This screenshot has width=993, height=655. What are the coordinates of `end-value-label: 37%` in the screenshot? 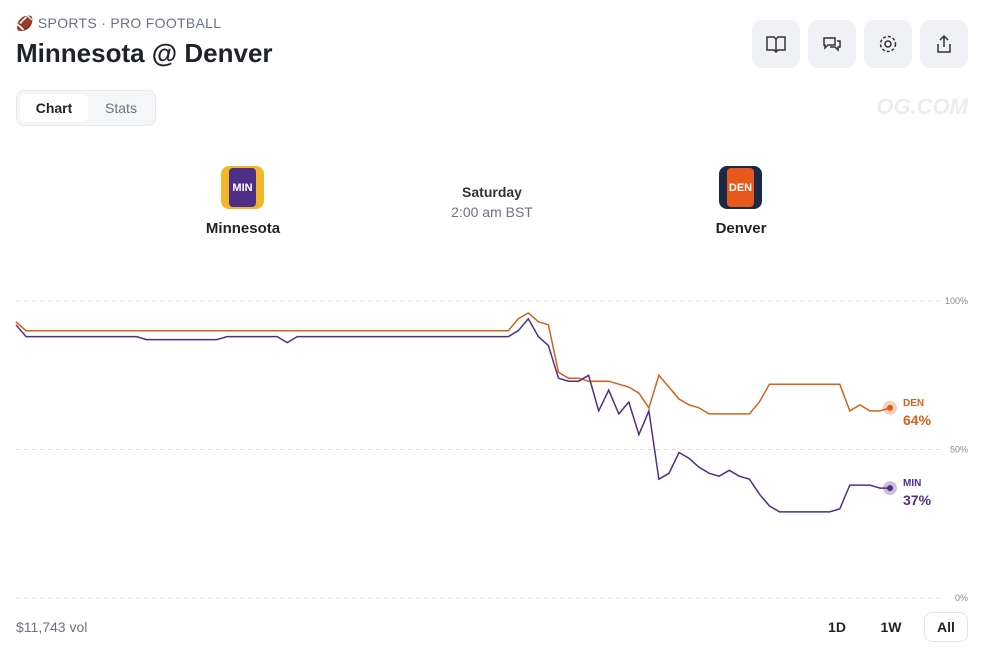 It's located at (917, 500).